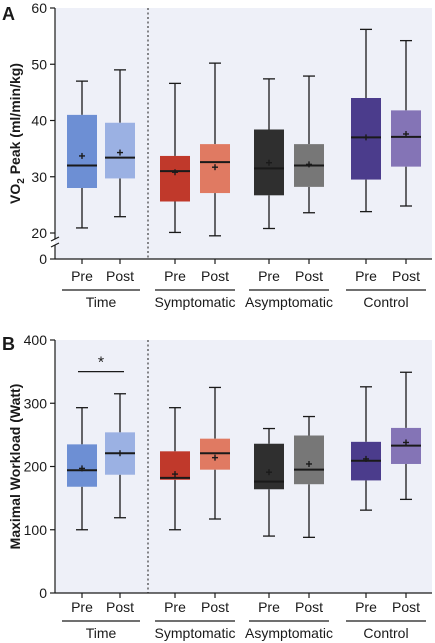  Describe the element at coordinates (8, 14) in the screenshot. I see `panel-letter: A` at that location.